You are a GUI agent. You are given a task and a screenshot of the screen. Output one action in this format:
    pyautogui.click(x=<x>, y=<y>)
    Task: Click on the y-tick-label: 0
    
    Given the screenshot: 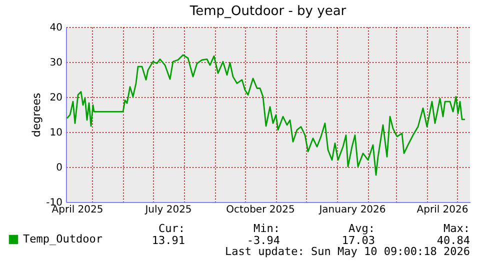 What is the action you would take?
    pyautogui.click(x=59, y=168)
    